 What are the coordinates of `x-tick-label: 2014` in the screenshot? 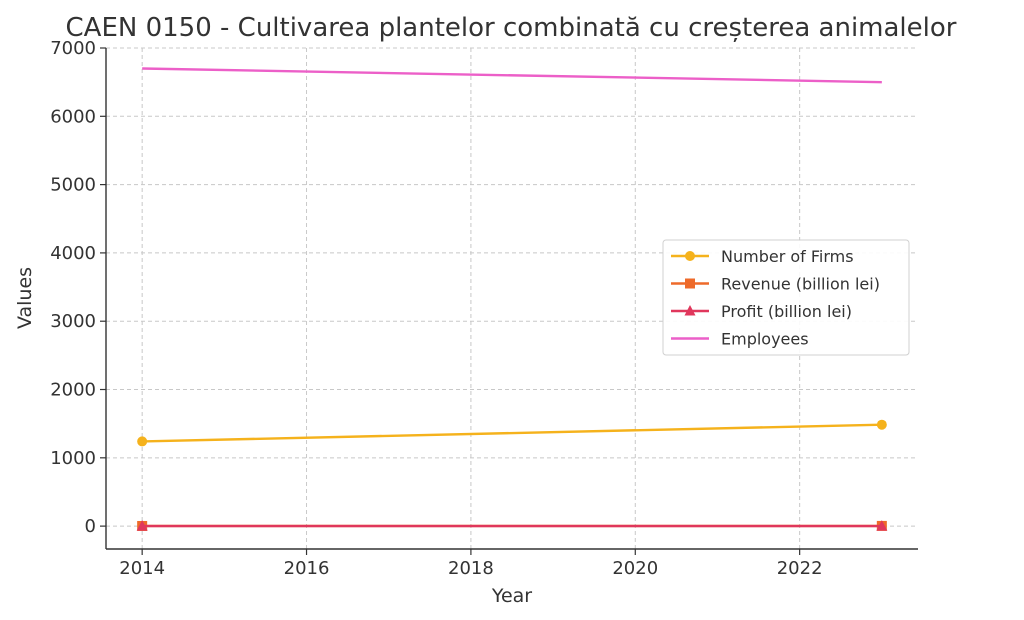 It's located at (142, 568).